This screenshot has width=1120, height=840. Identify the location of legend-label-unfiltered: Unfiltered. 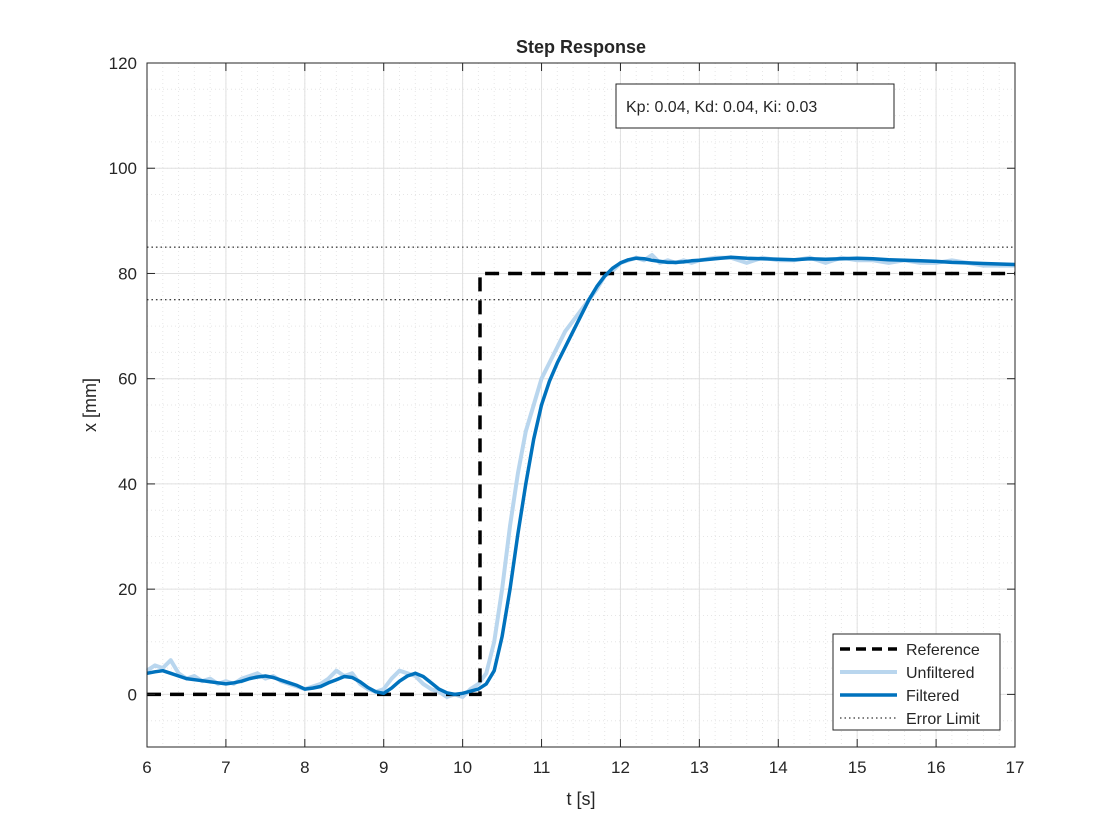
(940, 673).